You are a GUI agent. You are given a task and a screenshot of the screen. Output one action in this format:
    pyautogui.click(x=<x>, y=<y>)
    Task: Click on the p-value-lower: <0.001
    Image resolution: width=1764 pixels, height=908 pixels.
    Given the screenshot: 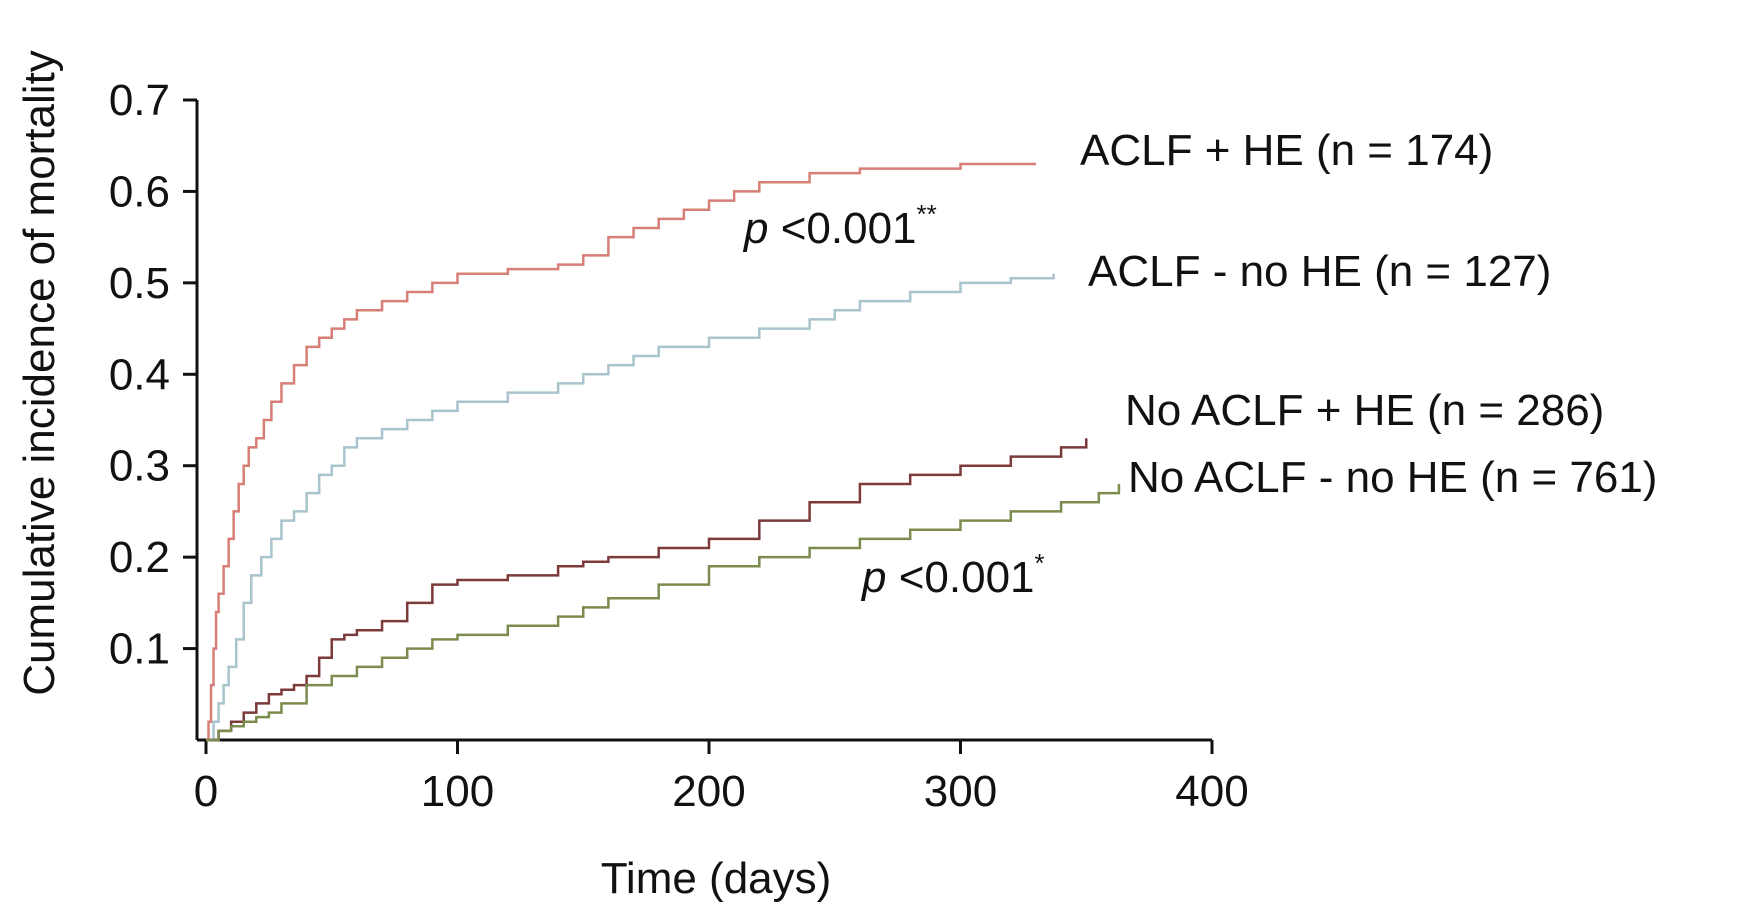 What is the action you would take?
    pyautogui.click(x=960, y=577)
    